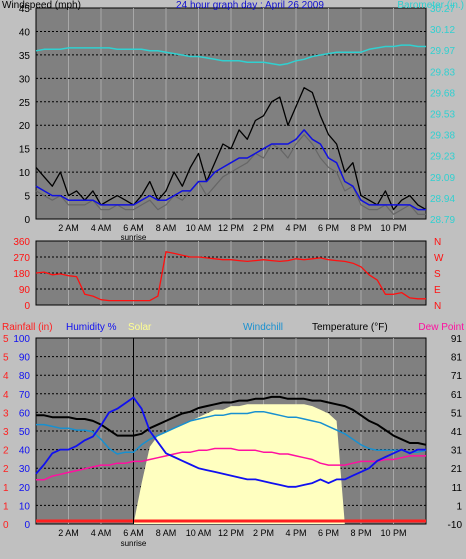 The height and width of the screenshot is (559, 466). I want to click on wind-axis-label: Windspeed (mph), so click(41, 5).